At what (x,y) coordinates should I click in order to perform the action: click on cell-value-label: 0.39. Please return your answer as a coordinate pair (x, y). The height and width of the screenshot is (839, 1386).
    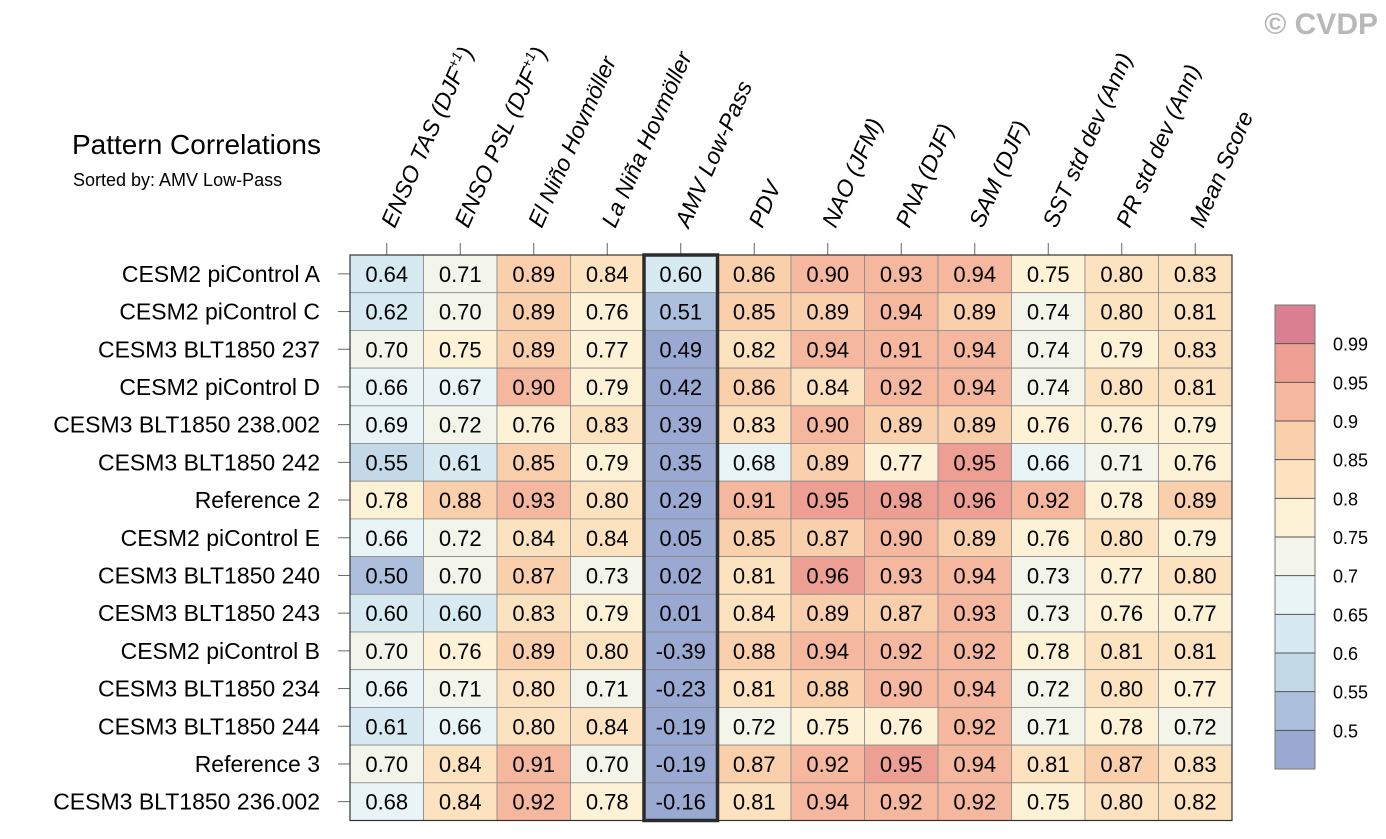
    Looking at the image, I should click on (680, 425).